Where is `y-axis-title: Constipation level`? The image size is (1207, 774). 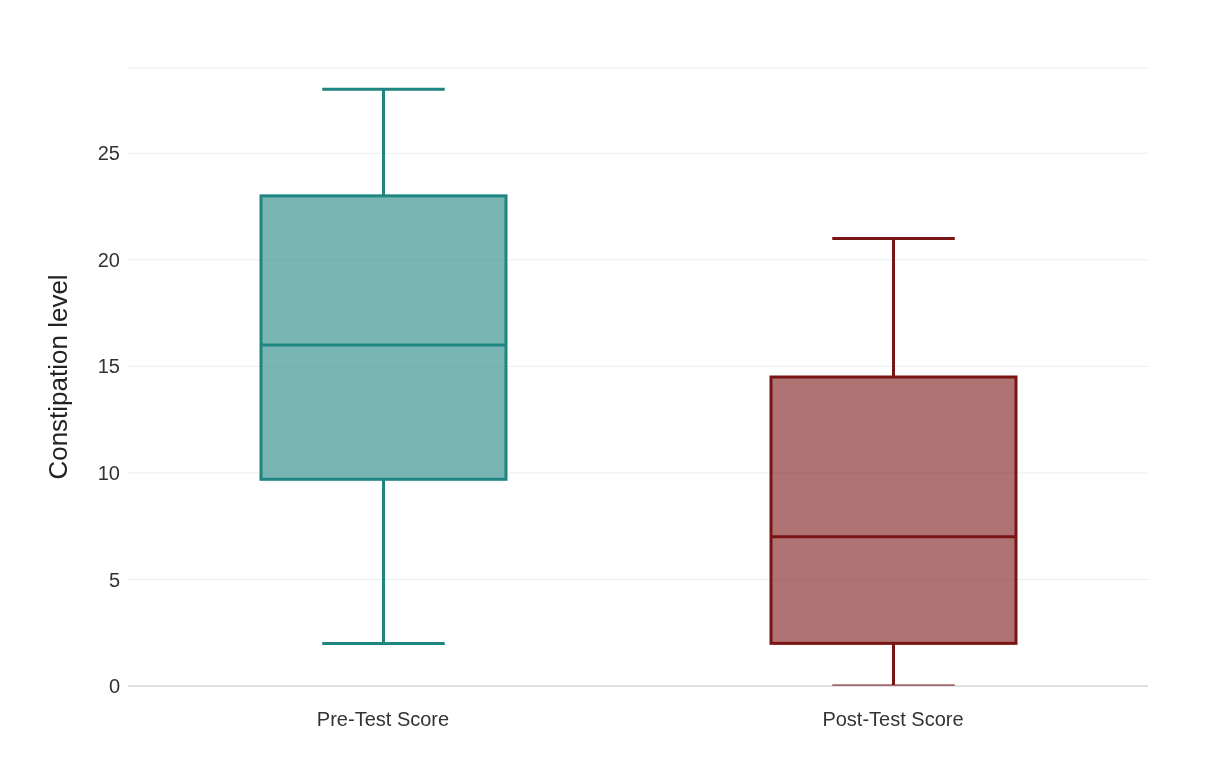
y-axis-title: Constipation level is located at coordinates (58, 377).